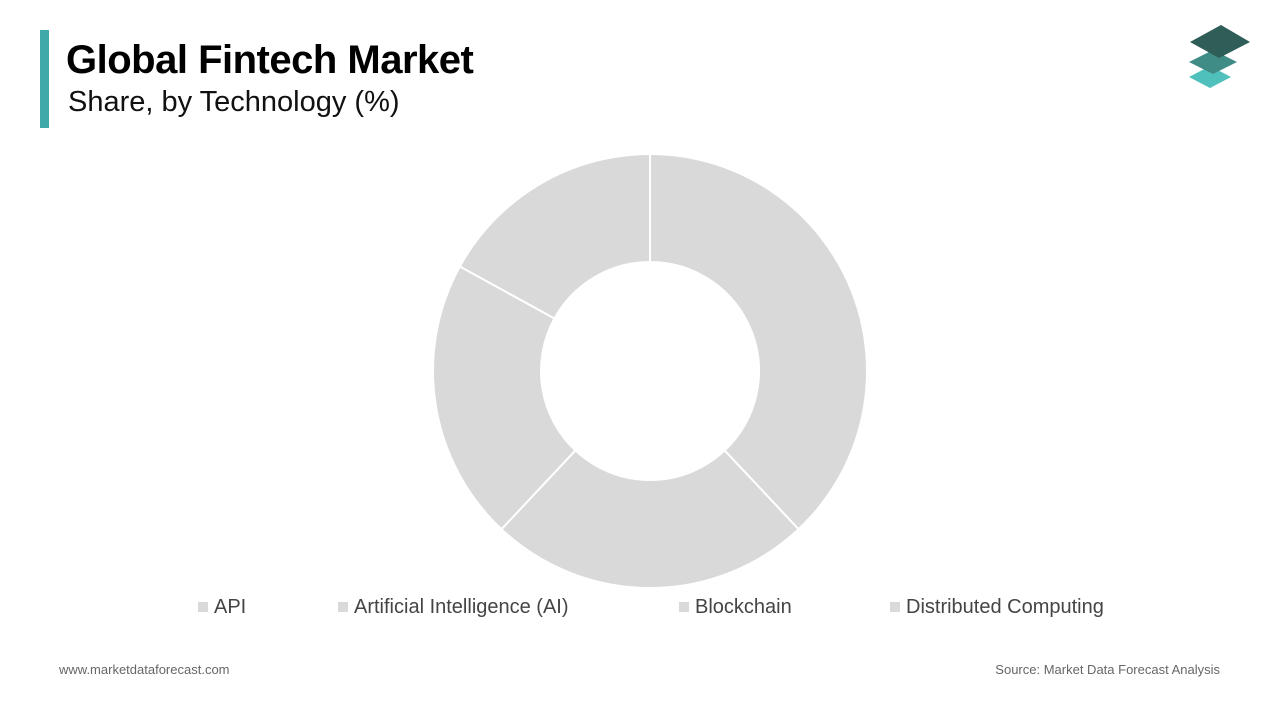  What do you see at coordinates (758, 341) in the screenshot?
I see `slice-api` at bounding box center [758, 341].